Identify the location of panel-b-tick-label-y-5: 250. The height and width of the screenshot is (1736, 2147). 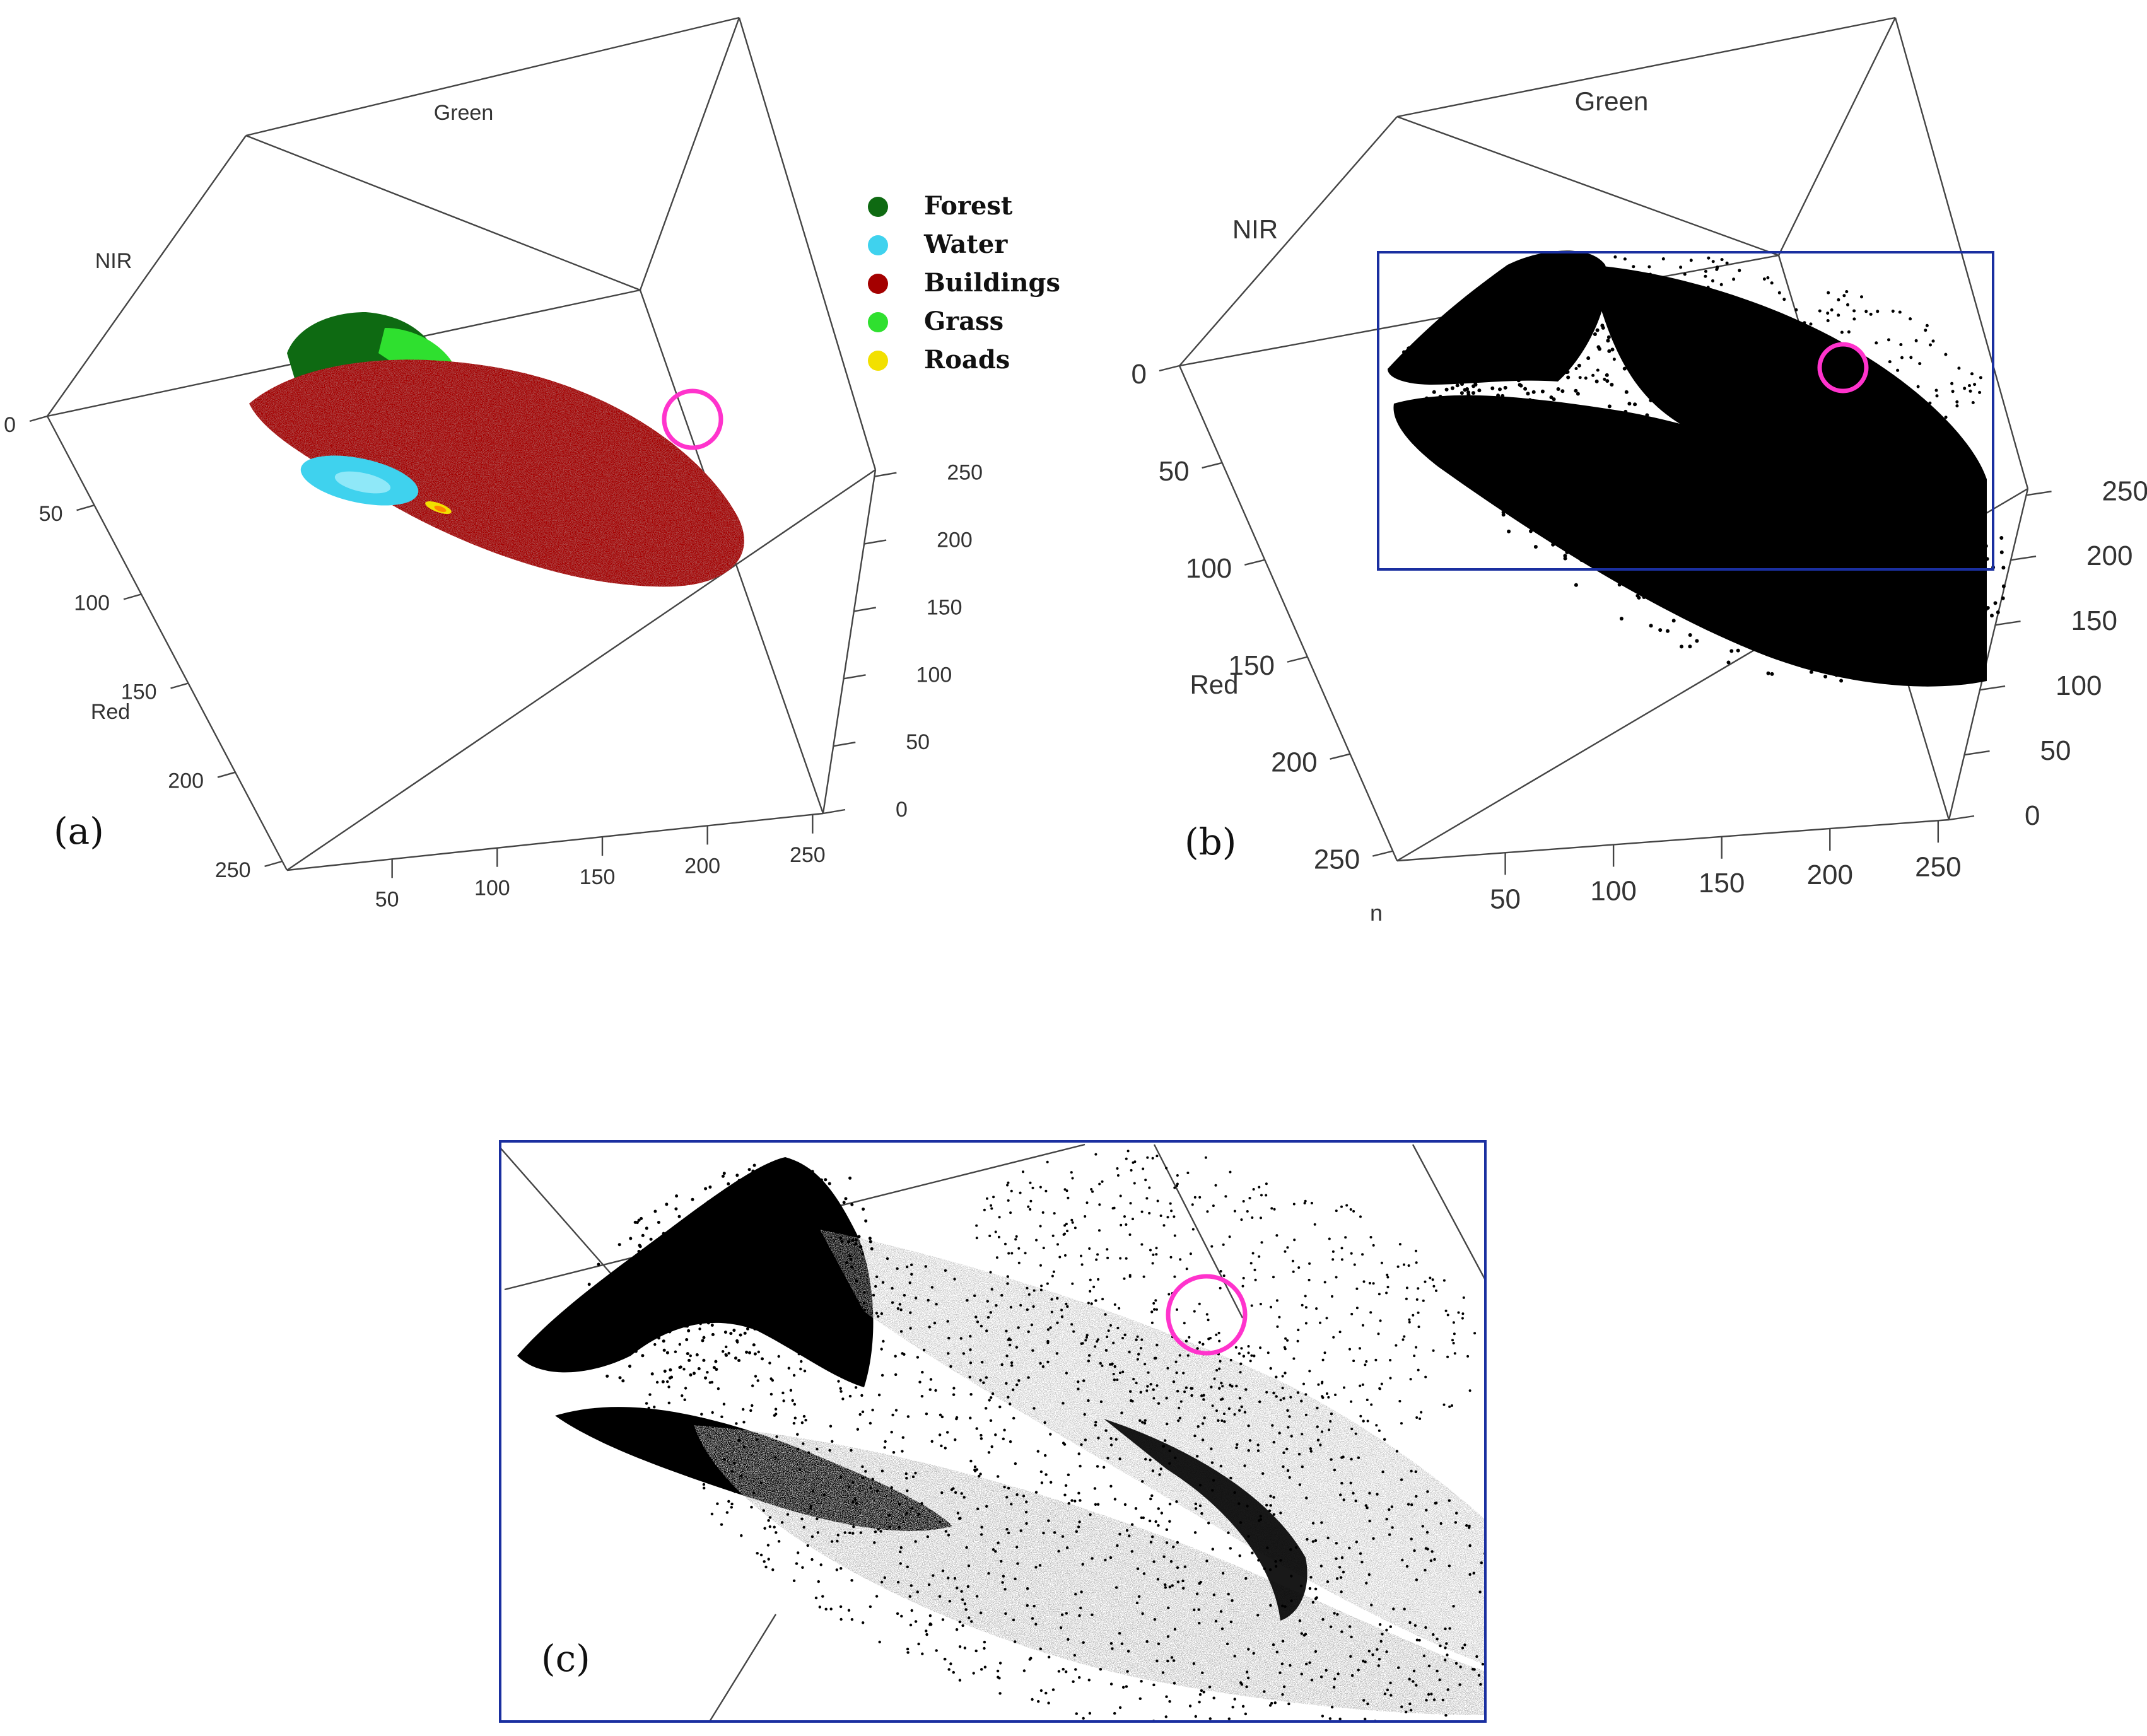
(1337, 859).